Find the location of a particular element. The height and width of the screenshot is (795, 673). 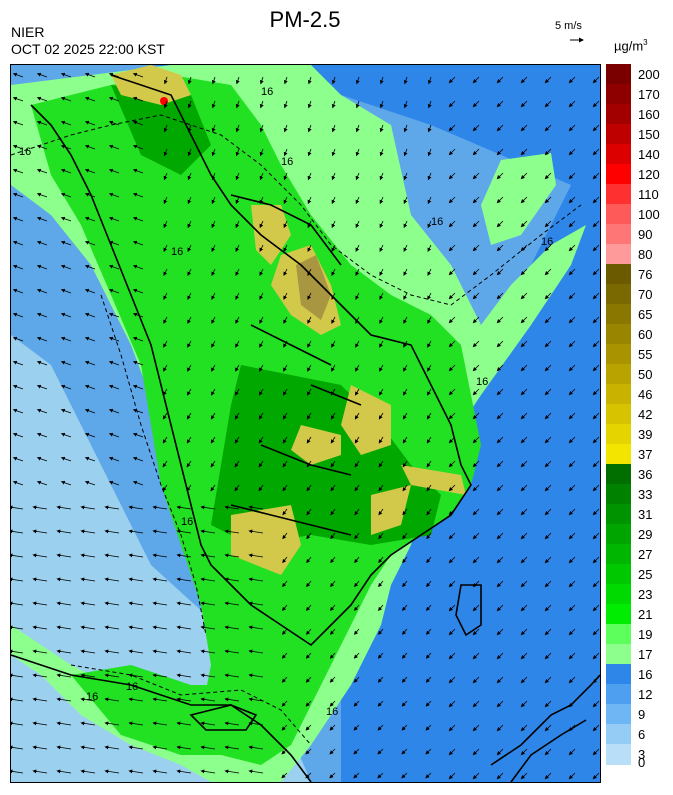

legend-label: 90 is located at coordinates (645, 234).